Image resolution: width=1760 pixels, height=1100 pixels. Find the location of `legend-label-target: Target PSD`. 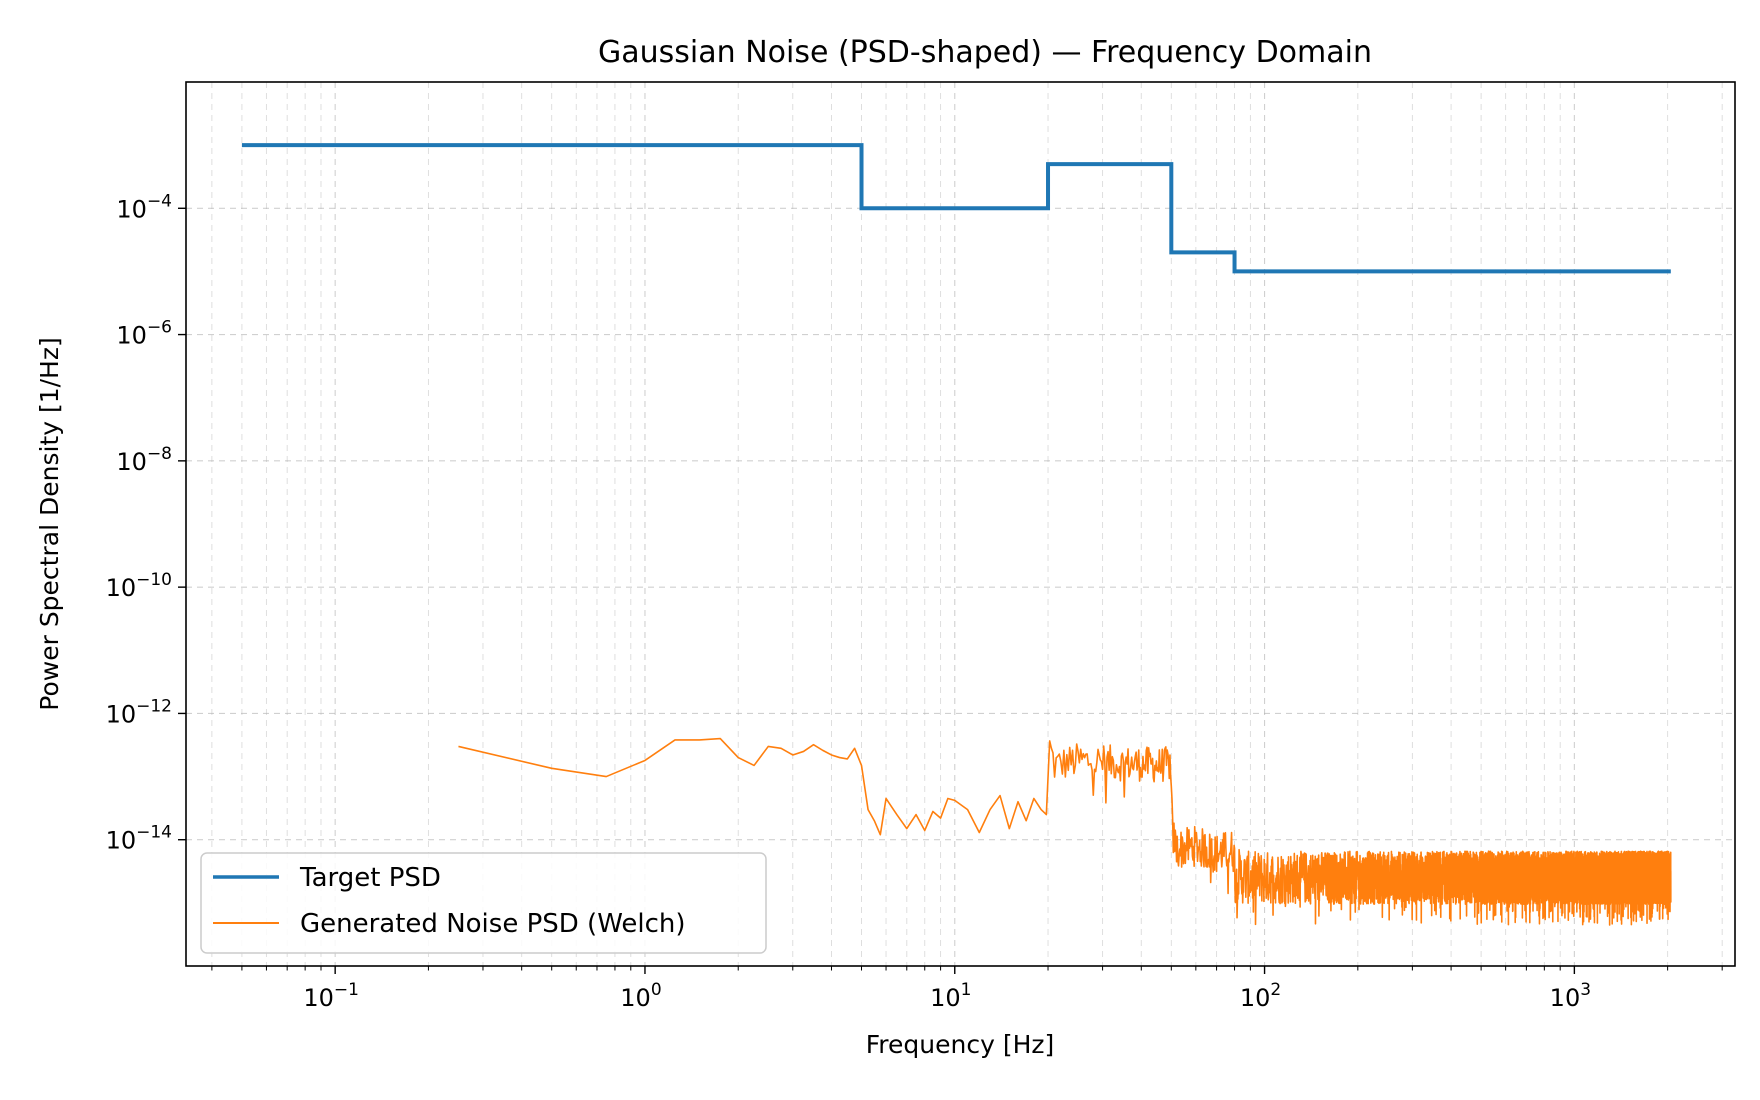

legend-label-target: Target PSD is located at coordinates (370, 878).